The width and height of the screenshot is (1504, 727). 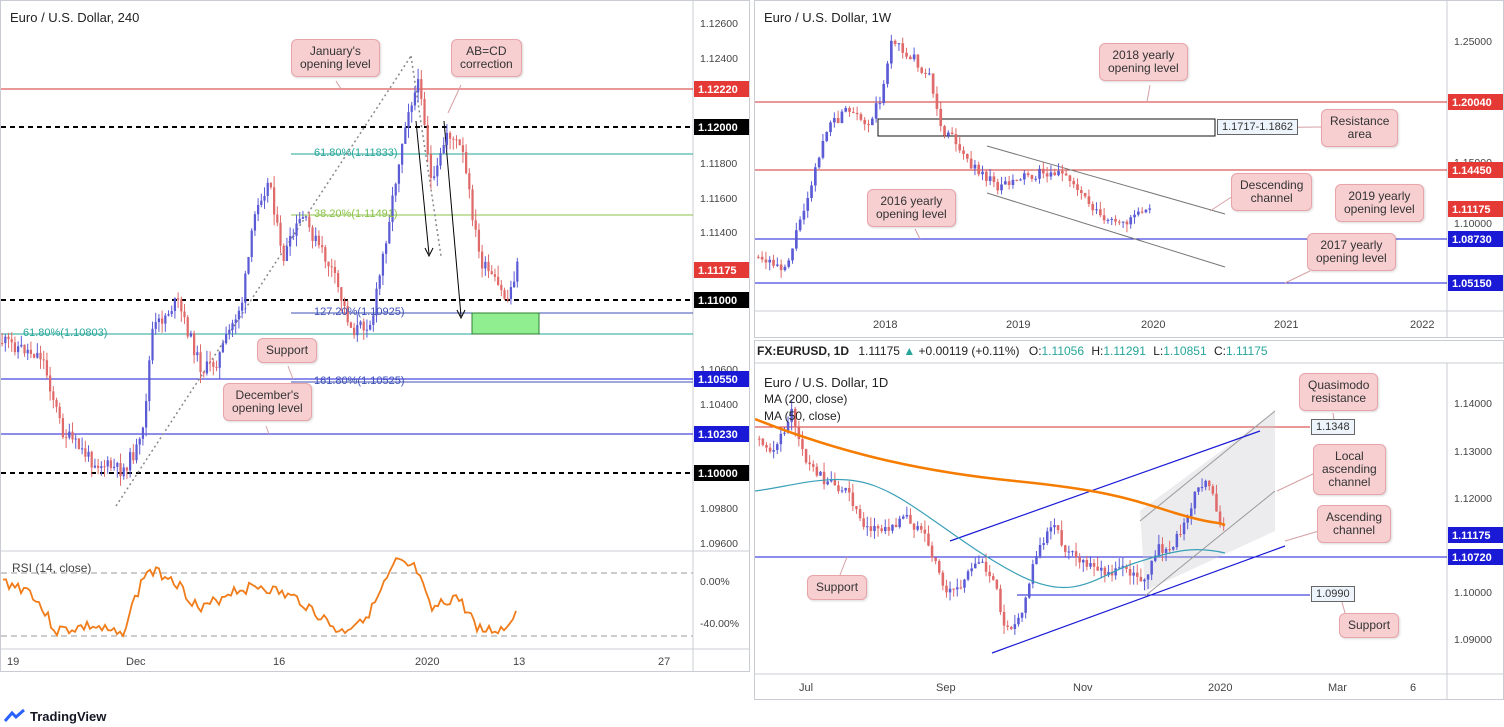 What do you see at coordinates (664, 662) in the screenshot?
I see `h4-x-tick: 27` at bounding box center [664, 662].